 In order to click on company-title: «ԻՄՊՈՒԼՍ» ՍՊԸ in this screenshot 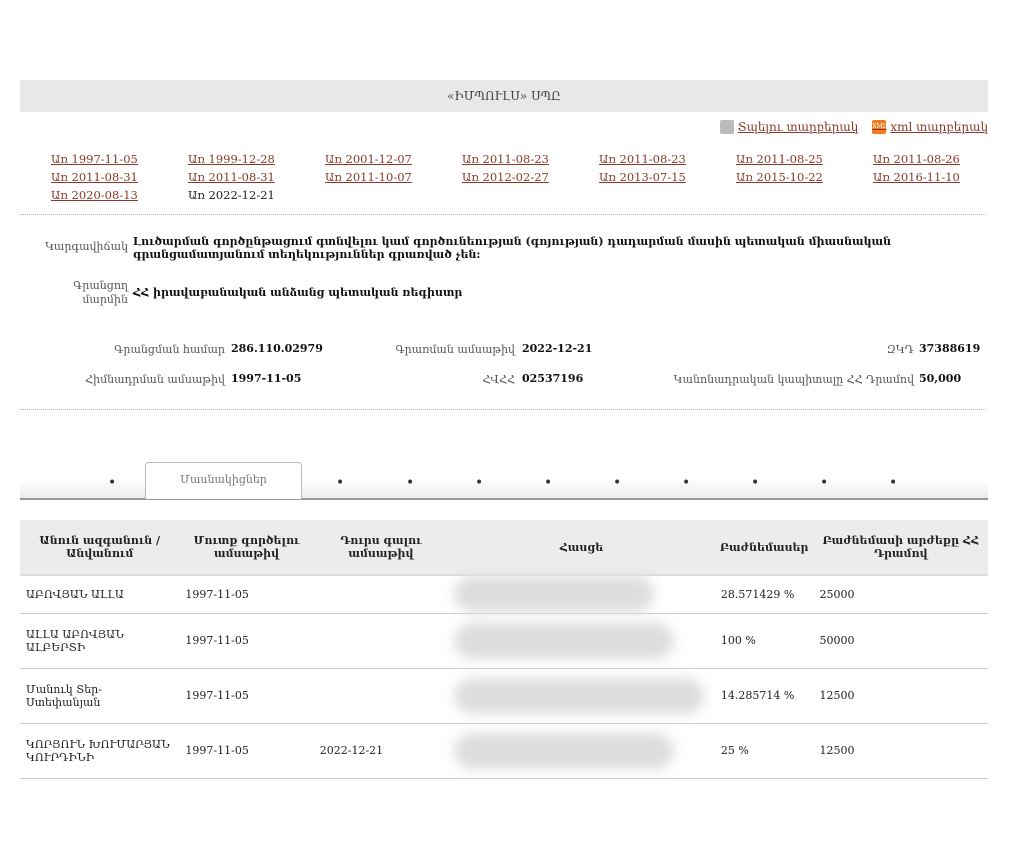, I will do `click(504, 96)`.